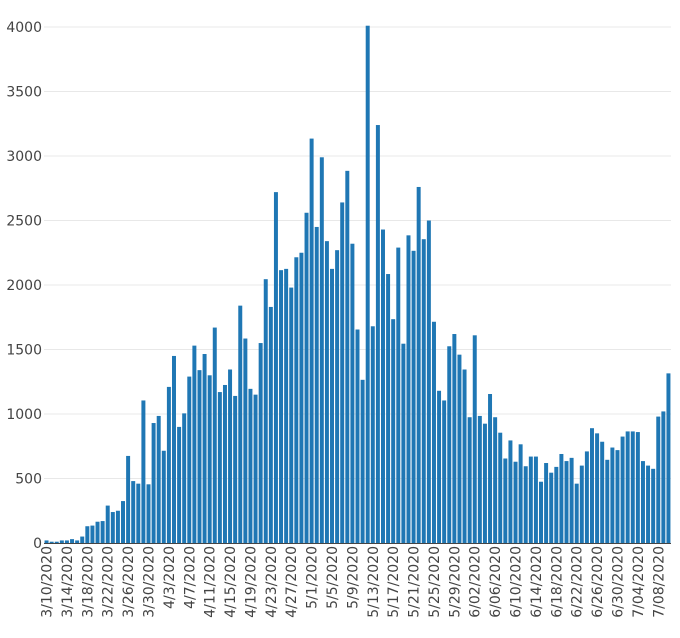  Describe the element at coordinates (374, 582) in the screenshot. I see `x-tick-label: 5/13/2020` at that location.